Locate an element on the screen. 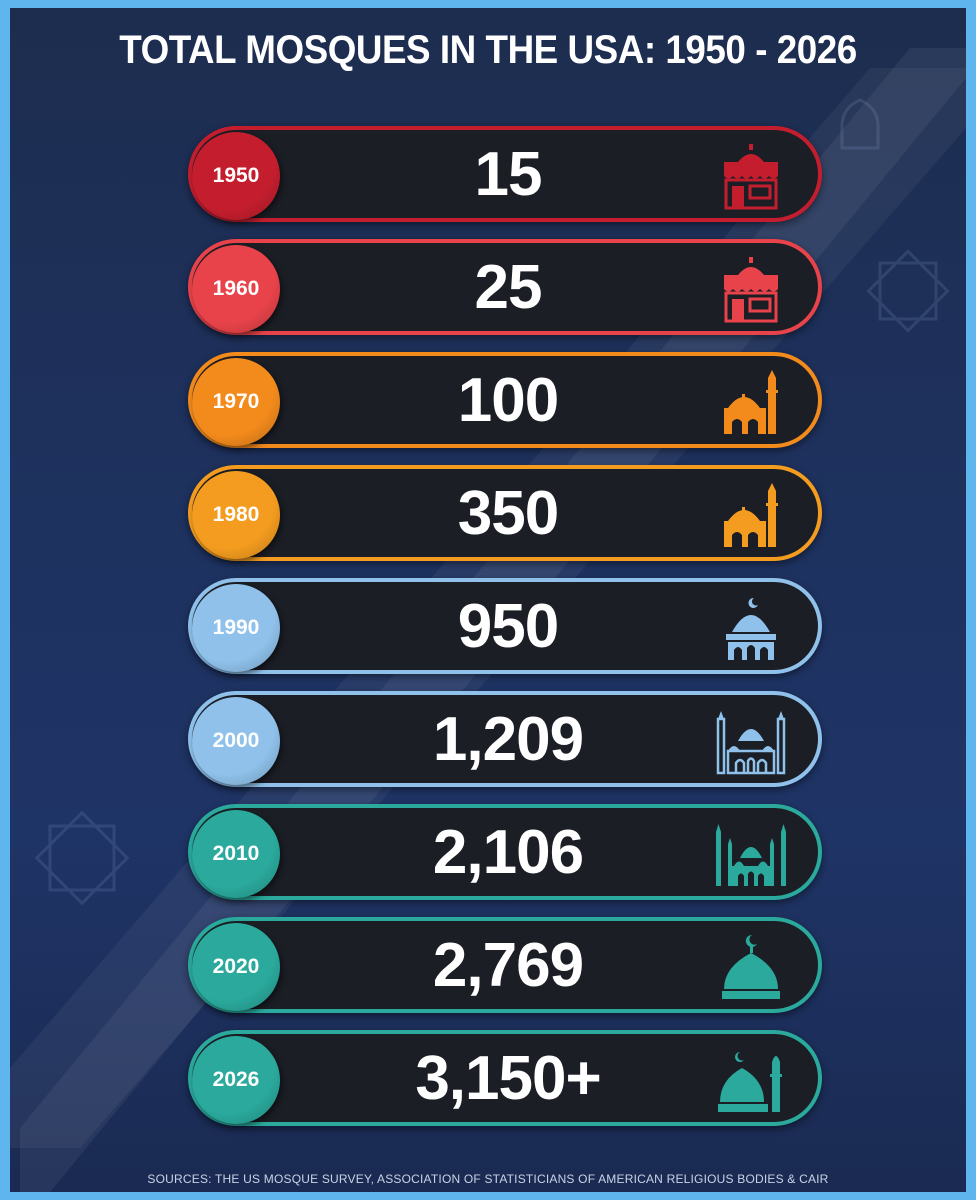 This screenshot has width=976, height=1200. mosque-count: 2,769 is located at coordinates (508, 965).